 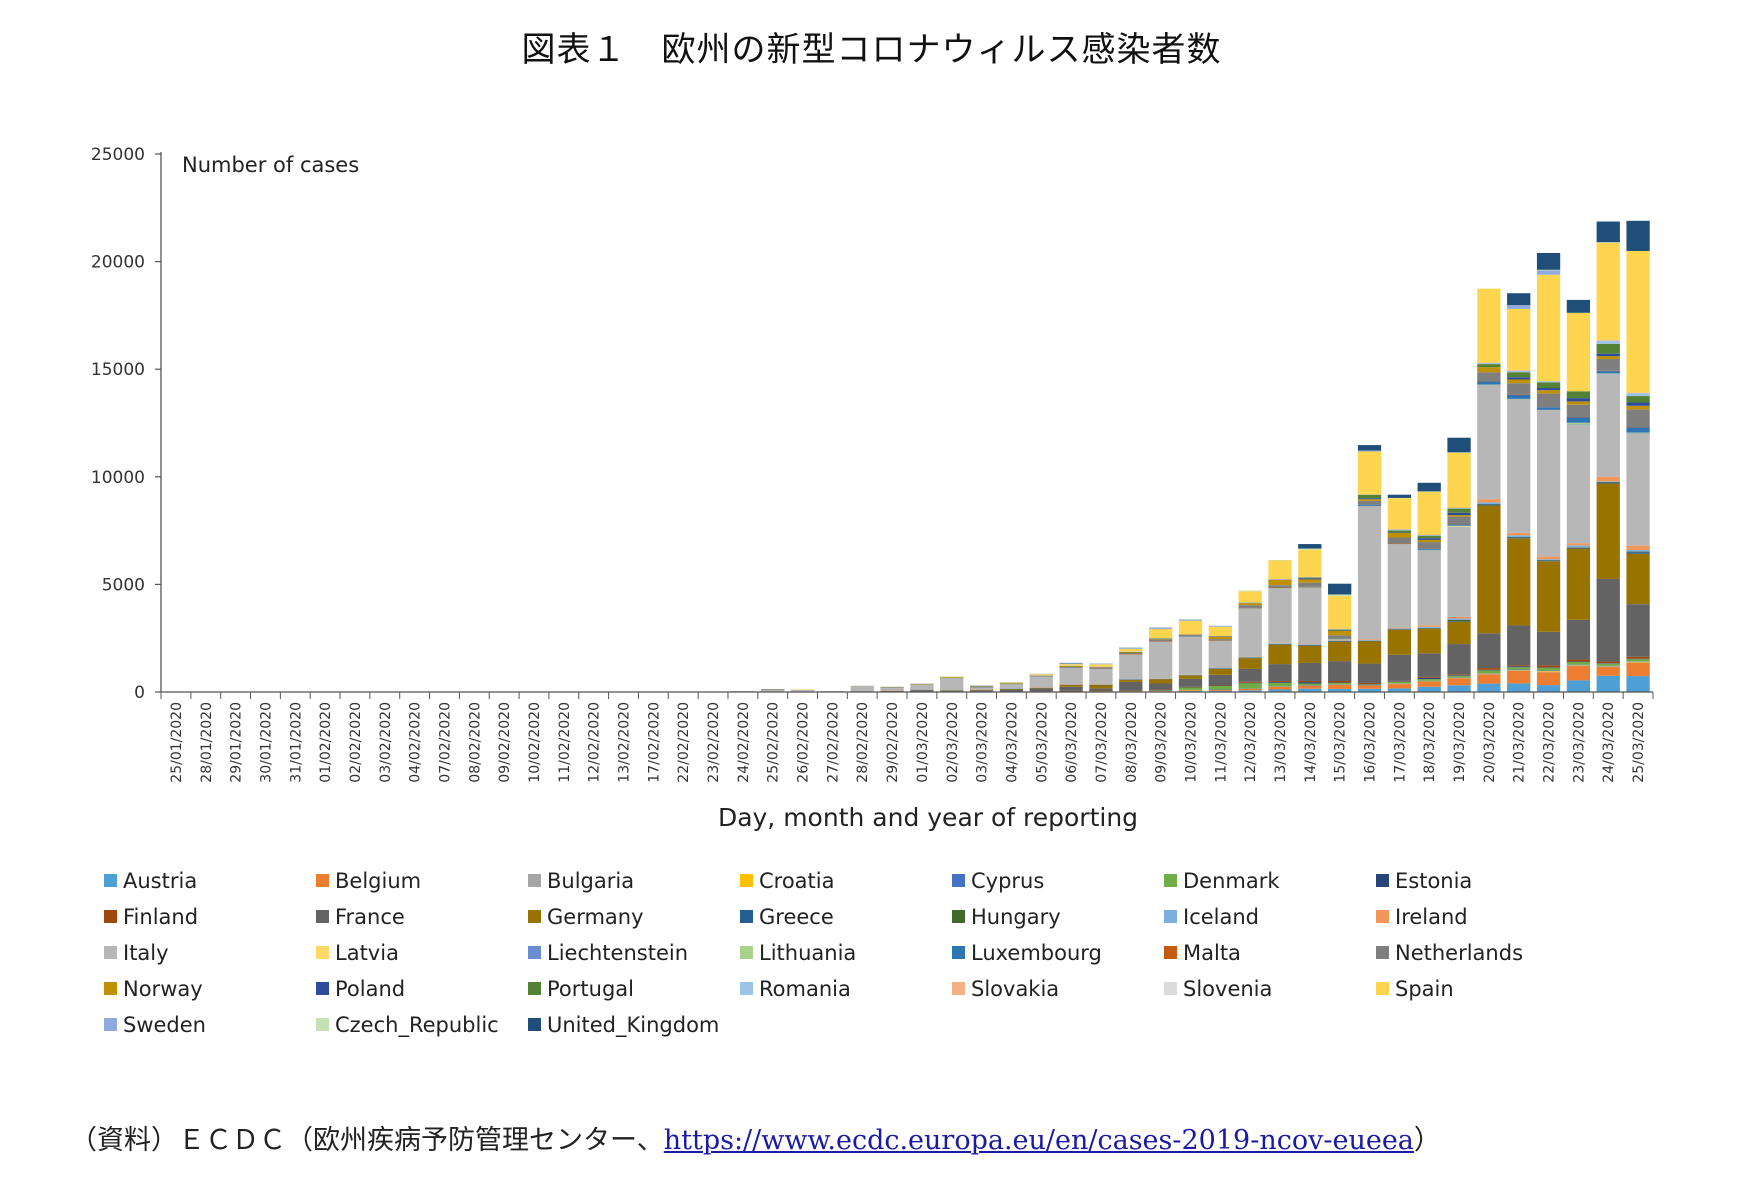 What do you see at coordinates (1041, 690) in the screenshot?
I see `bar-segment-france-05/03/2020` at bounding box center [1041, 690].